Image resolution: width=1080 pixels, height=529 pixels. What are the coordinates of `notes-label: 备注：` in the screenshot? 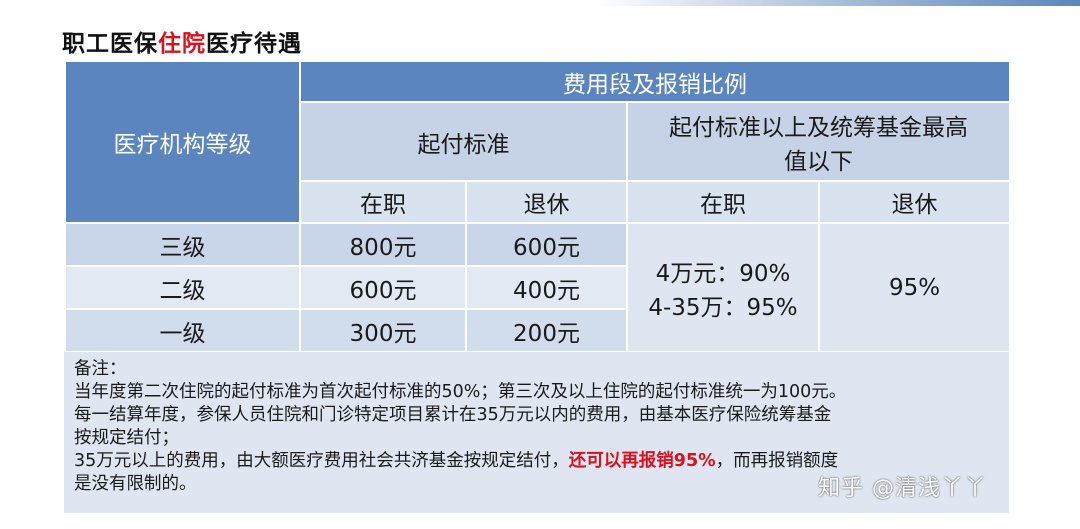 It's located at (100, 369).